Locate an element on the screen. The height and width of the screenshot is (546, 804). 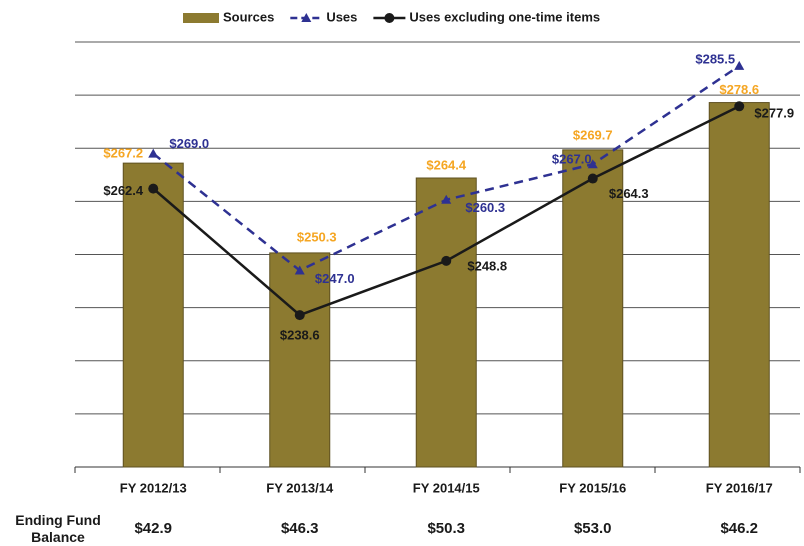
data-label: $247.0 is located at coordinates (335, 278).